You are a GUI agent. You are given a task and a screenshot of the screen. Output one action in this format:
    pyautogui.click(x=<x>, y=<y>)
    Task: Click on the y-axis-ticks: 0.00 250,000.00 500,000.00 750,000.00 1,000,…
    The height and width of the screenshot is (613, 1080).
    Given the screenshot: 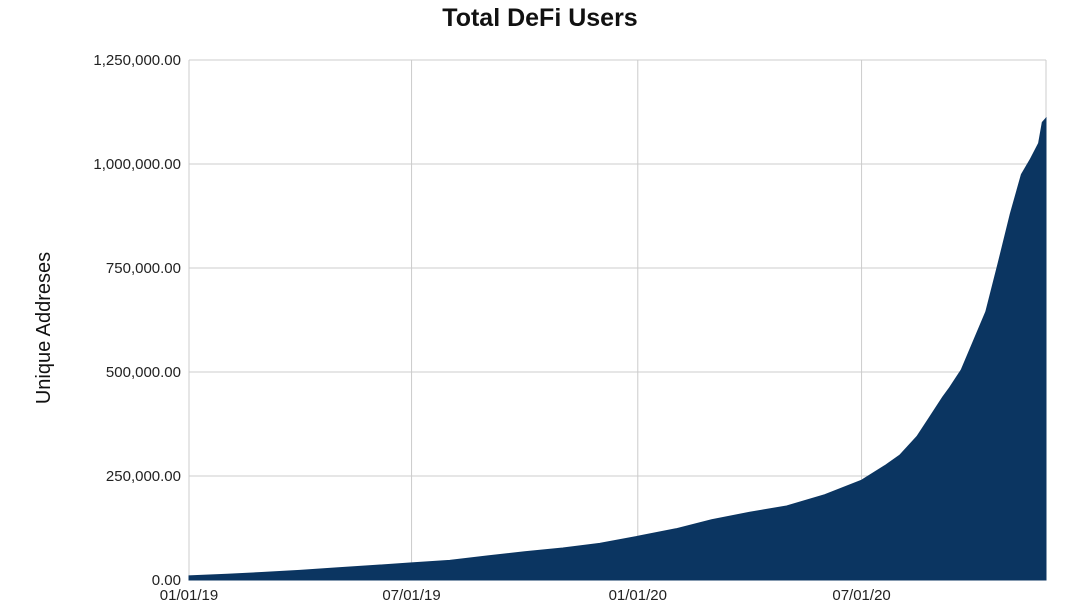 What is the action you would take?
    pyautogui.click(x=137, y=320)
    